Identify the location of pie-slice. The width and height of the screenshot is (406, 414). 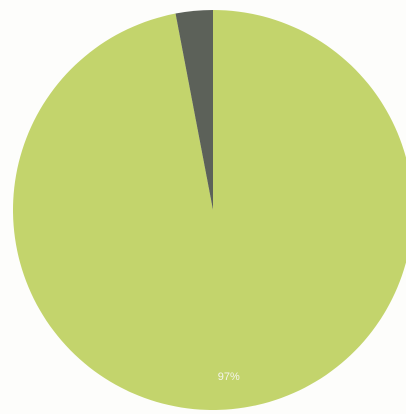
(194, 110).